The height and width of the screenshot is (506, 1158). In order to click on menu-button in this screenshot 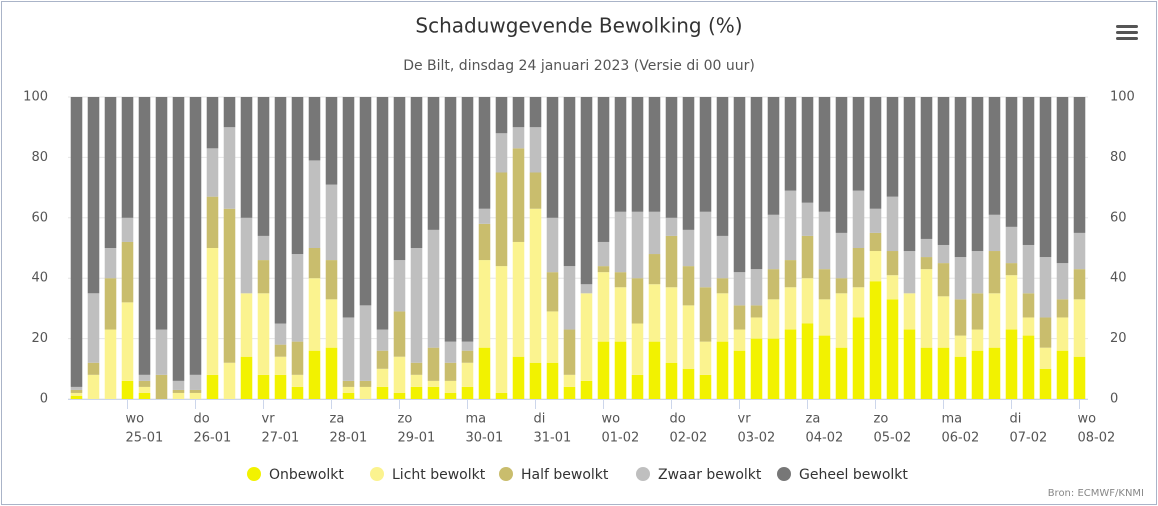, I will do `click(1127, 32)`.